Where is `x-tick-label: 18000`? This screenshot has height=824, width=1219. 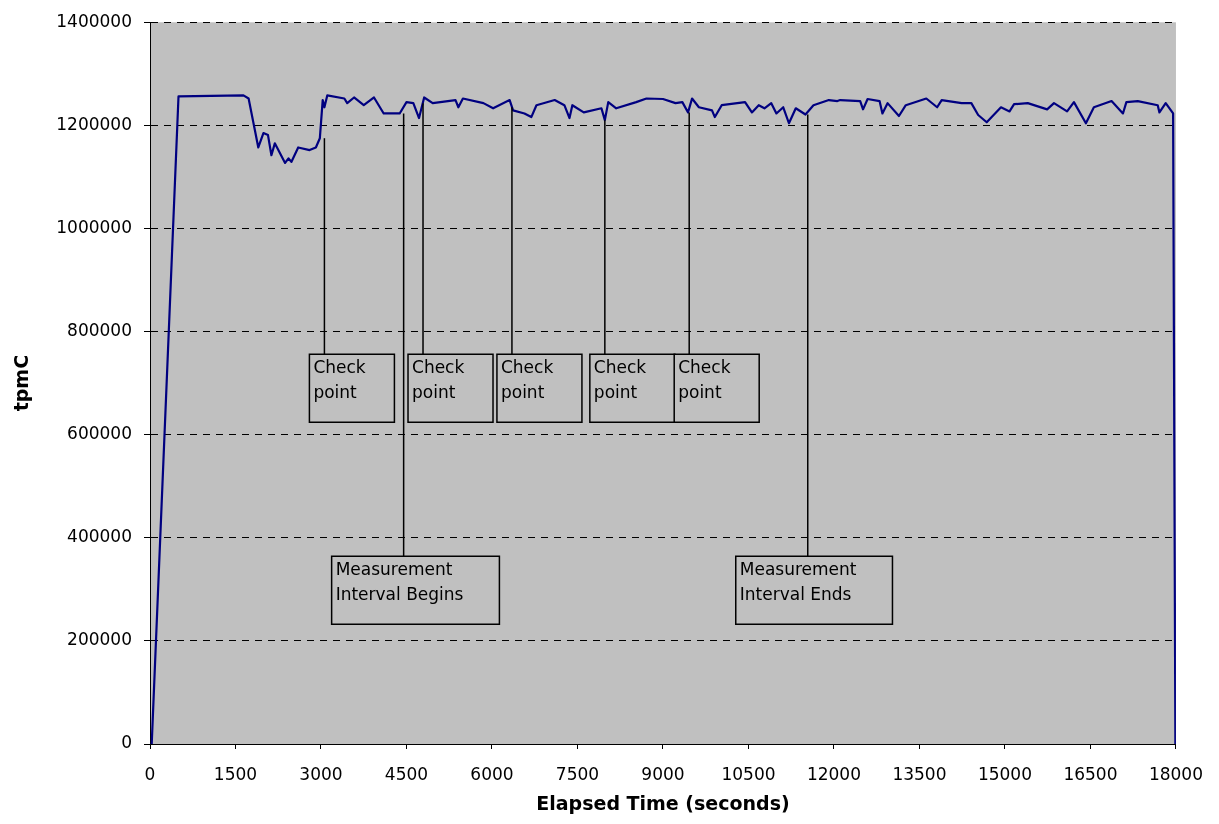
x-tick-label: 18000 is located at coordinates (1176, 773).